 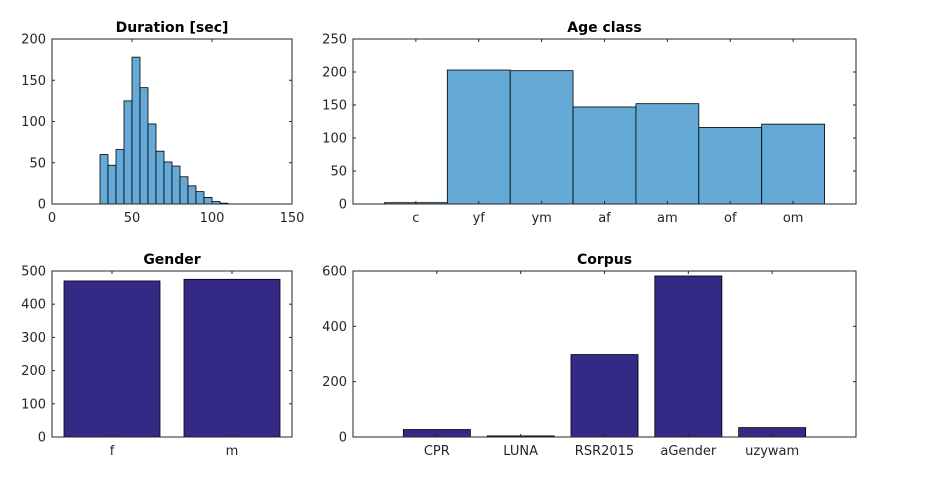 I want to click on x-tick-label: RSR2015, so click(x=604, y=451).